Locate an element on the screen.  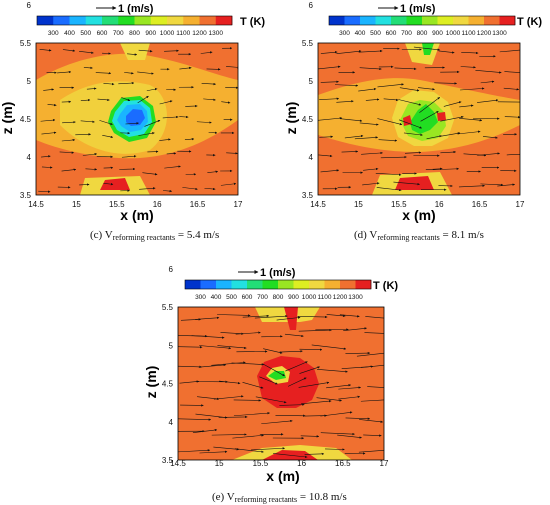
z-tick-labels-d: 3.5 4 4.5 5 5.5 6 is located at coordinates (308, 100).